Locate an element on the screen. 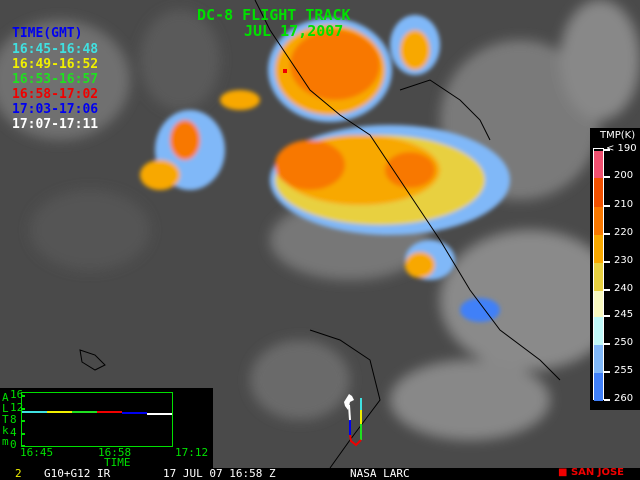 This screenshot has width=640, height=480. altitude-xlabel: TIME is located at coordinates (117, 462).